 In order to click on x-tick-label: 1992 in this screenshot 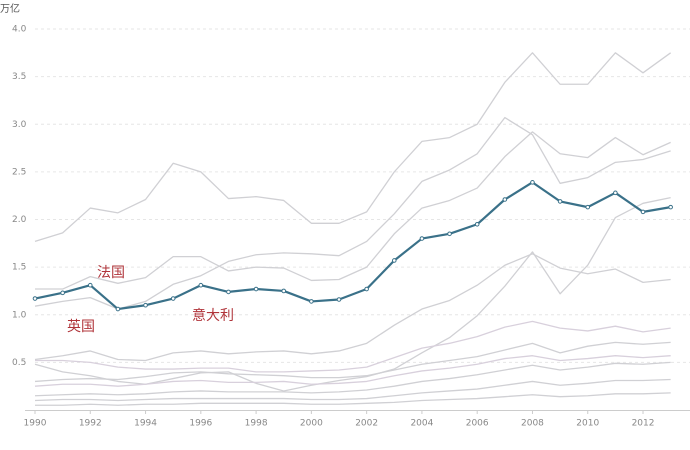, I will do `click(90, 424)`.